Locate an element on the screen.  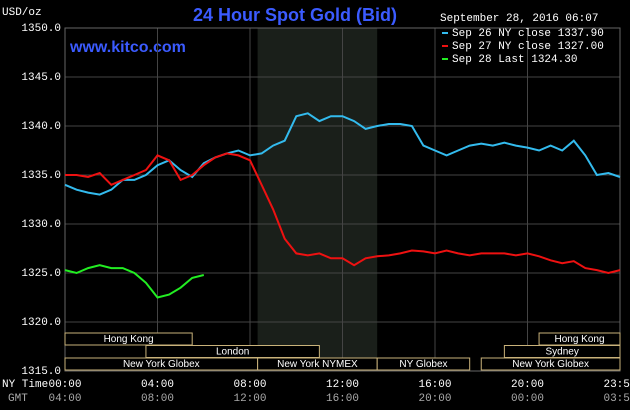
x-tick-label: 08:00 is located at coordinates (249, 385).